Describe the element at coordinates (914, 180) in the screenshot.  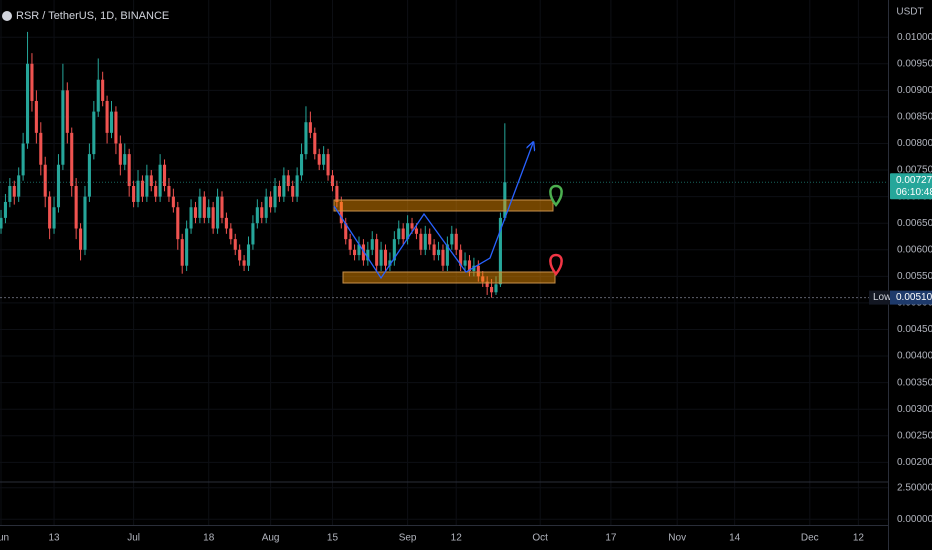
I see `last-price-label: 0.00727` at that location.